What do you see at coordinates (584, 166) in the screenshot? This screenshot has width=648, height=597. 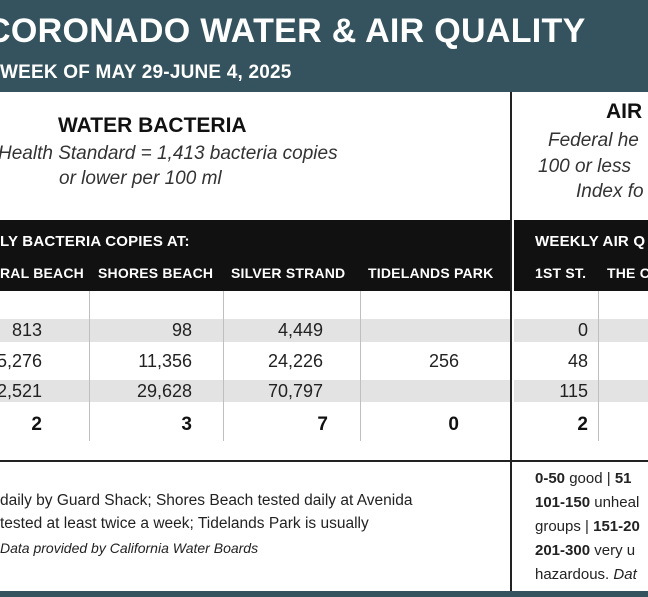 I see `air-standard-line2: 100 or less` at bounding box center [584, 166].